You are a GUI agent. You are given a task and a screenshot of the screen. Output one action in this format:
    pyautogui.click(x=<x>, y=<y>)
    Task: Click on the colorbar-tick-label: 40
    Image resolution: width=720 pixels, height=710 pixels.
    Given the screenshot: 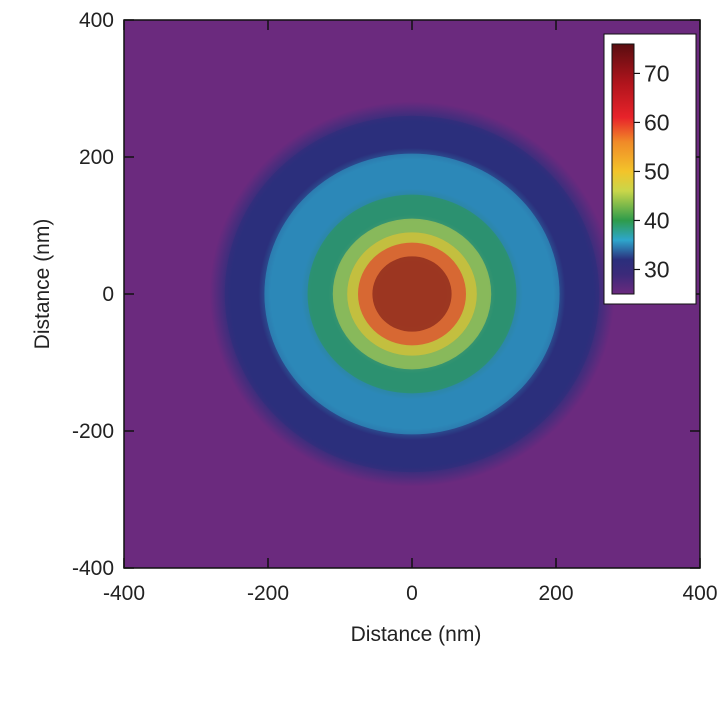 What is the action you would take?
    pyautogui.click(x=657, y=220)
    